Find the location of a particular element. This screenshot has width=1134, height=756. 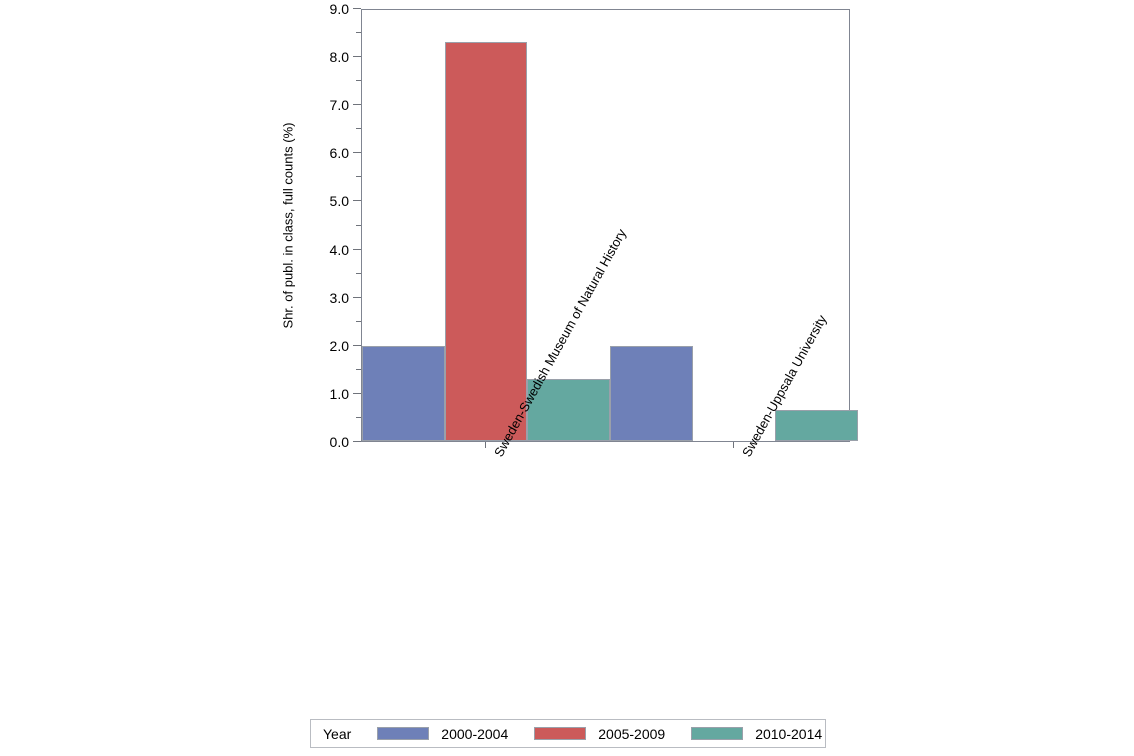

y-tick-label: 4.0 is located at coordinates (339, 249).